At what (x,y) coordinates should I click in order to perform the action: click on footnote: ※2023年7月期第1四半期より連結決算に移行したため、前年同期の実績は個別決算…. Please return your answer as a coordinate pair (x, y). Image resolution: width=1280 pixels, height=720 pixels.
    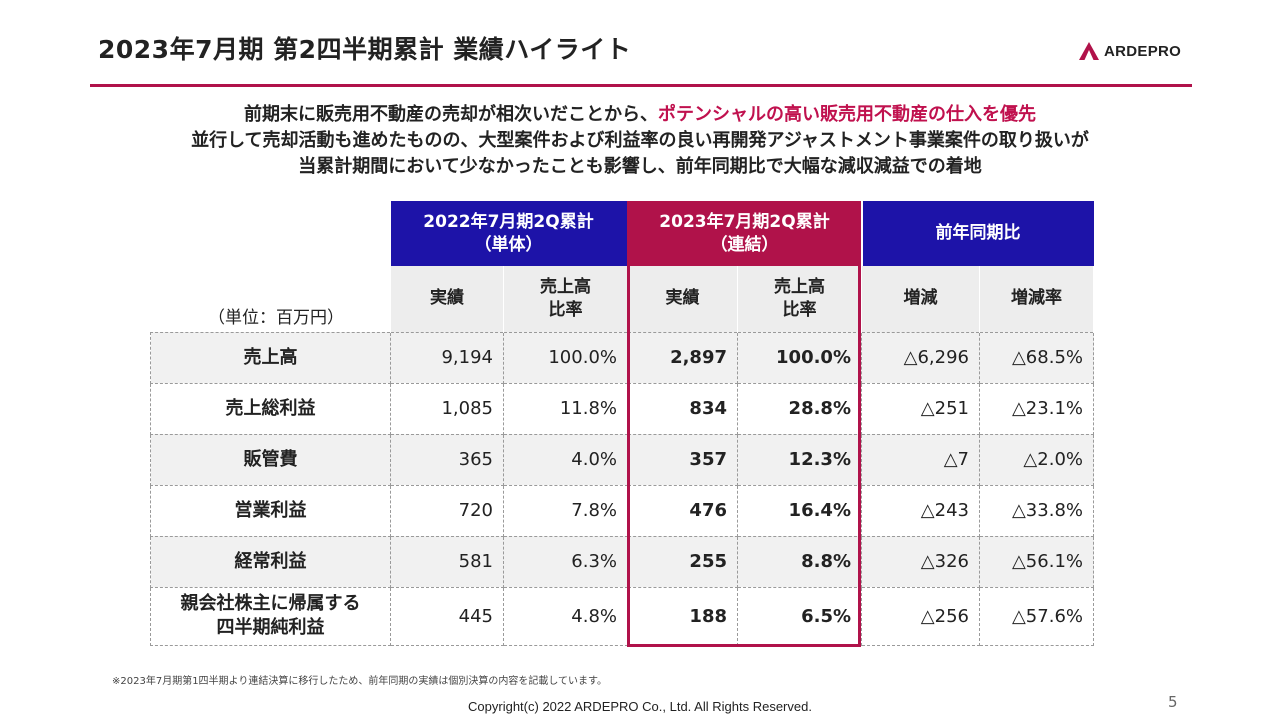
    Looking at the image, I should click on (360, 681).